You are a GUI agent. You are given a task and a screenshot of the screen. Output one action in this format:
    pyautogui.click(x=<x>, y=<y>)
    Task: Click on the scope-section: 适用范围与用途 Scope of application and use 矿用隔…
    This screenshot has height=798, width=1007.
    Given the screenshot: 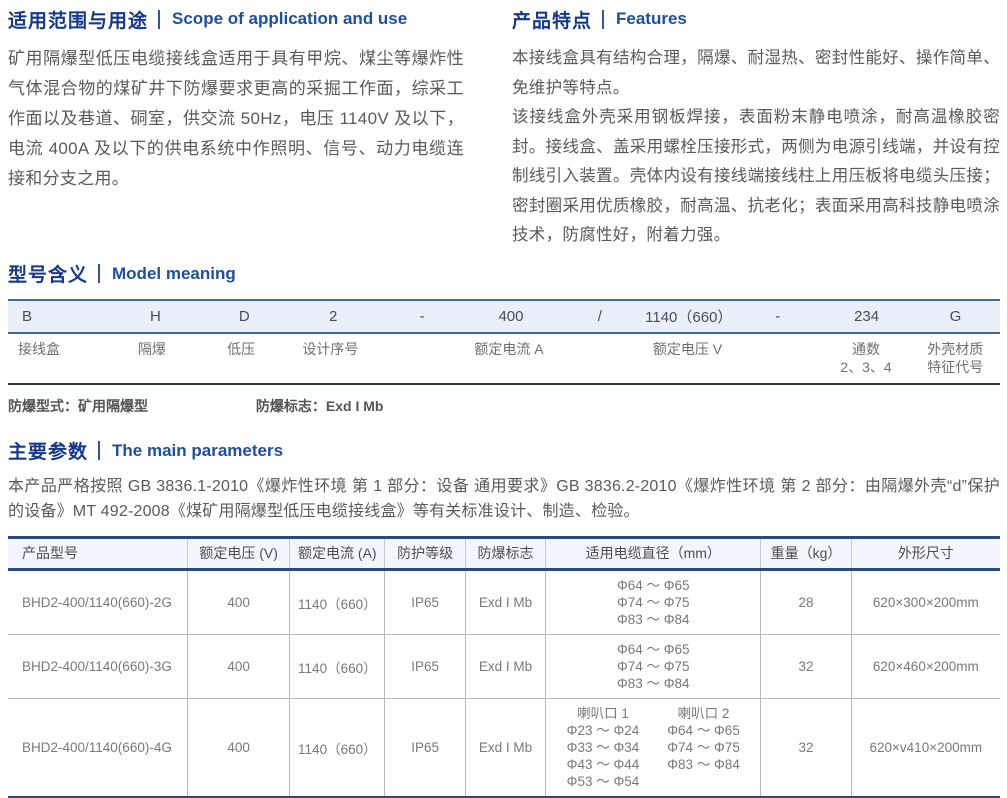 What is the action you would take?
    pyautogui.click(x=236, y=128)
    